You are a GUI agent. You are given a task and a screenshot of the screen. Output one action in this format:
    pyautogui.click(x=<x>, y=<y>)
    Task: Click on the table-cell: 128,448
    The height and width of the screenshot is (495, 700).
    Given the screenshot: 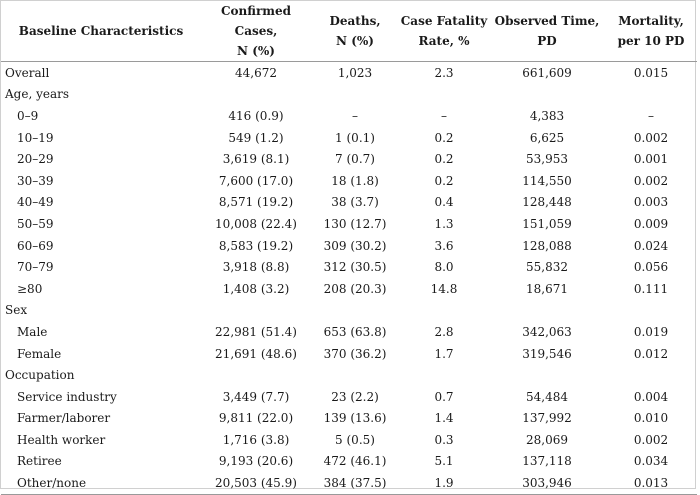 What is the action you would take?
    pyautogui.click(x=547, y=202)
    